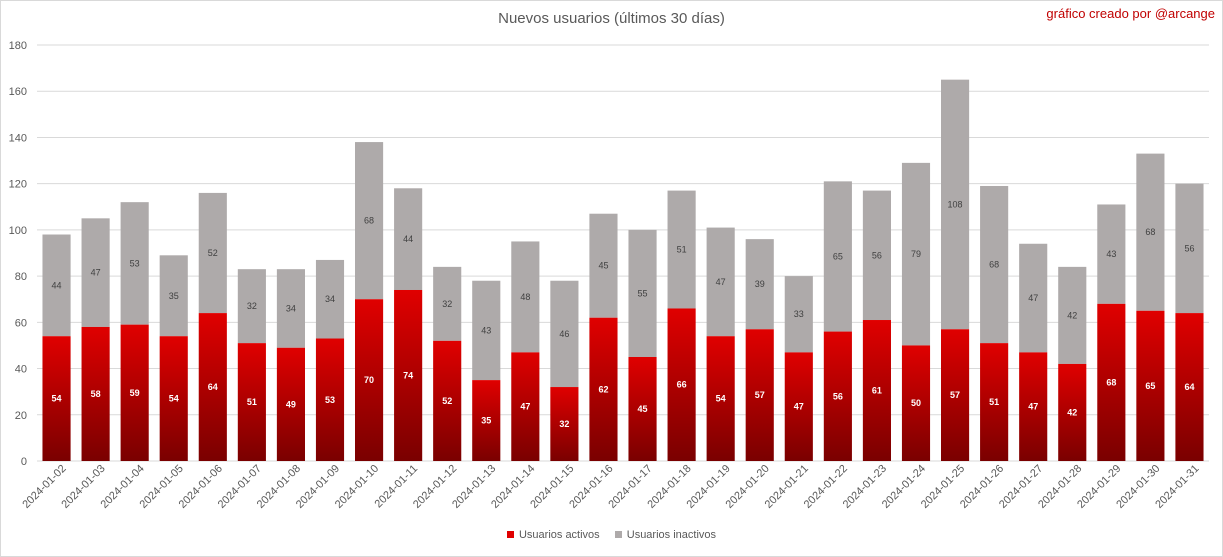 The width and height of the screenshot is (1223, 557). Describe the element at coordinates (18, 46) in the screenshot. I see `y-tick-label: 180` at that location.